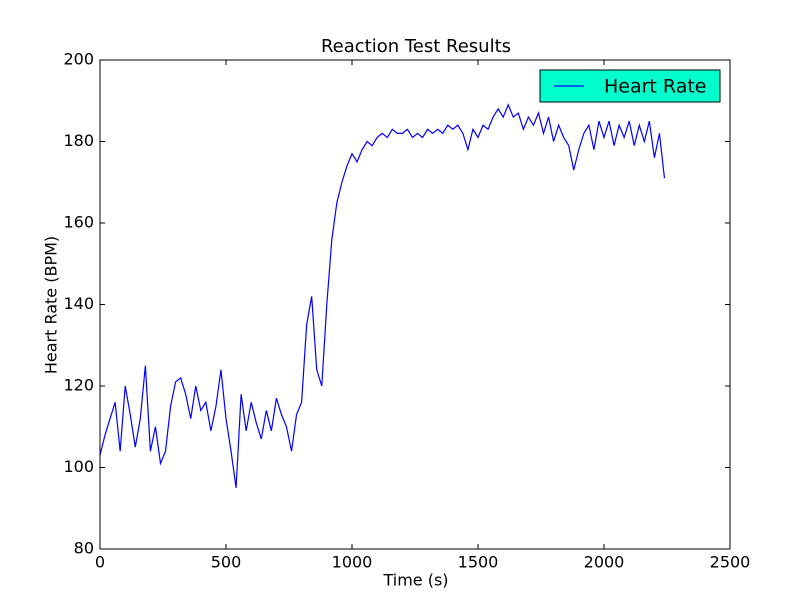 Image resolution: width=812 pixels, height=612 pixels. What do you see at coordinates (78, 303) in the screenshot?
I see `y-tick-label: 140` at bounding box center [78, 303].